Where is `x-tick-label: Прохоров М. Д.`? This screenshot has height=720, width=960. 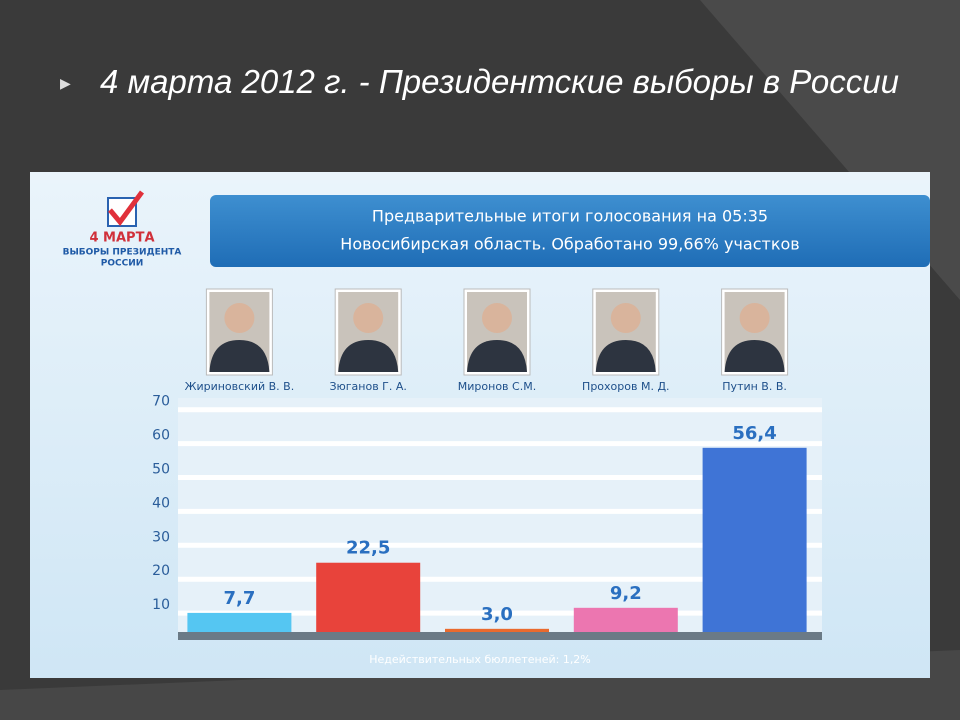
x-tick-label: Прохоров М. Д. is located at coordinates (626, 386).